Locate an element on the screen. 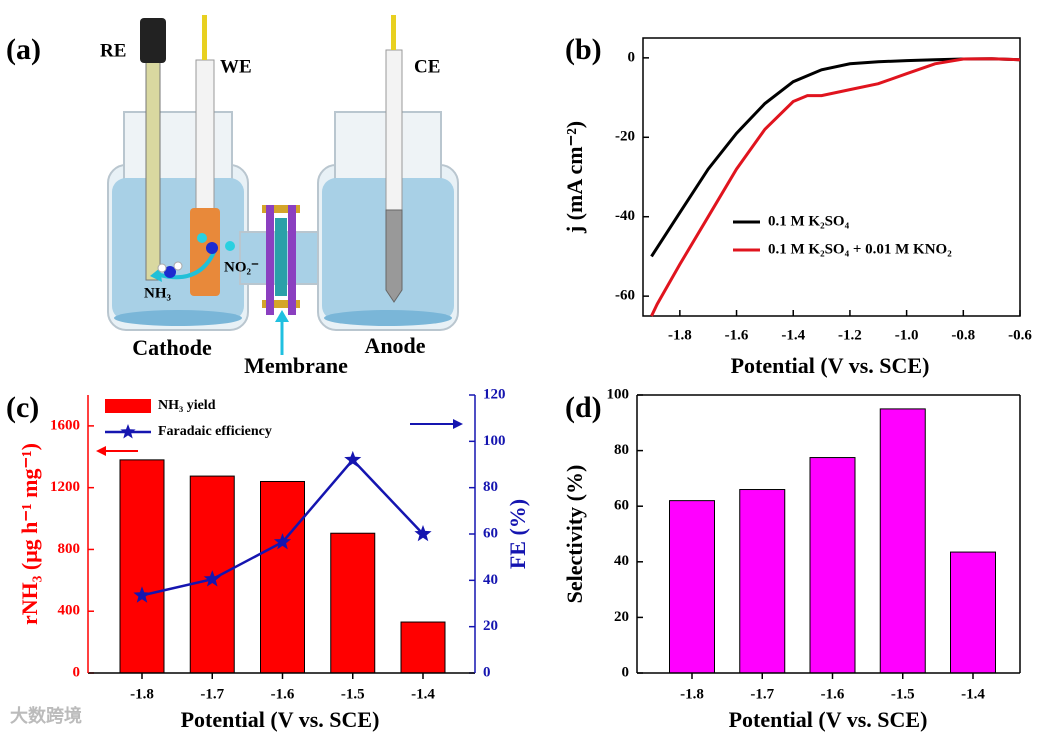 This screenshot has height=740, width=1040. electrode-label: RE is located at coordinates (113, 50).